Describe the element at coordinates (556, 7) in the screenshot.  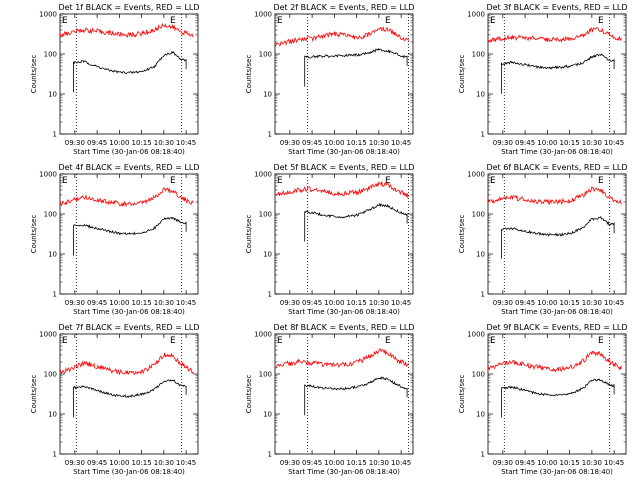
I see `panel-title: Det 3f BLACK = Events, RED = LLD` at that location.